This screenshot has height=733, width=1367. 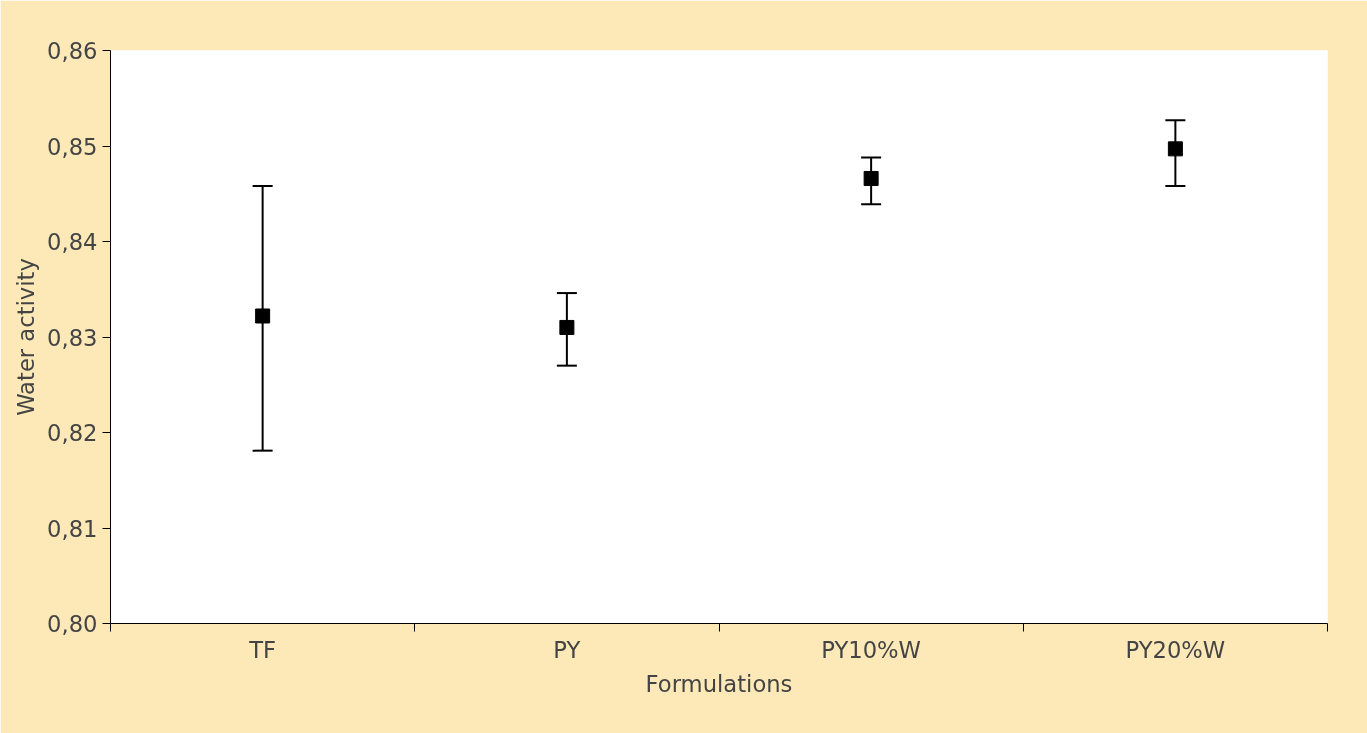 What do you see at coordinates (72, 624) in the screenshot?
I see `y-tick-label: 0,80` at bounding box center [72, 624].